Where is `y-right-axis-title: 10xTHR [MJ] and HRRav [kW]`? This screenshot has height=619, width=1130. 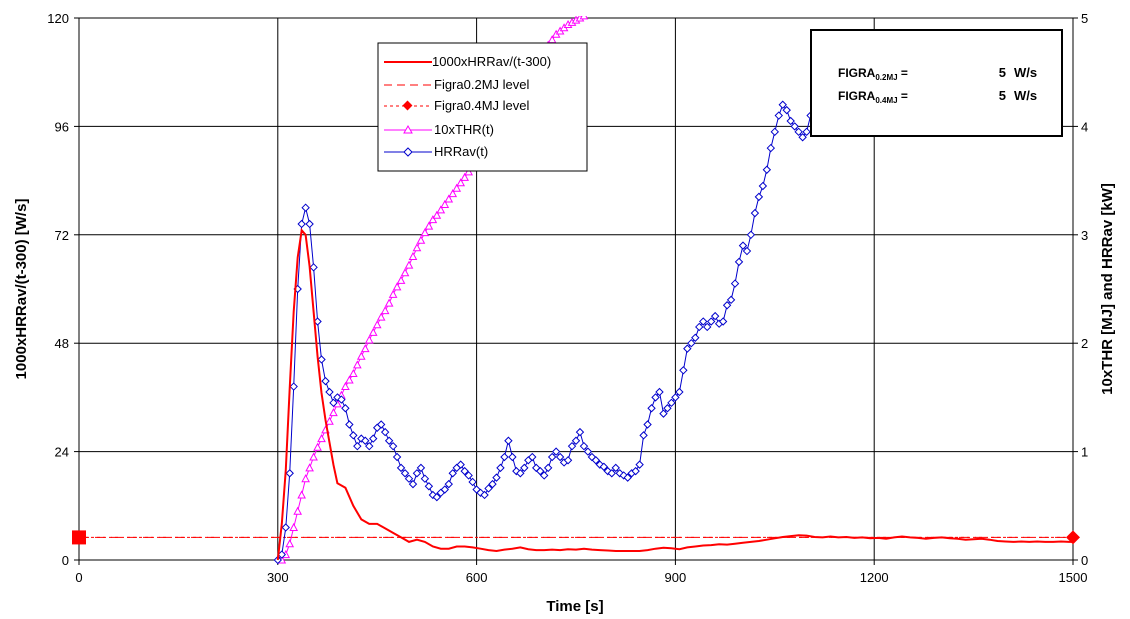 y-right-axis-title: 10xTHR [MJ] and HRRav [kW] is located at coordinates (1107, 289).